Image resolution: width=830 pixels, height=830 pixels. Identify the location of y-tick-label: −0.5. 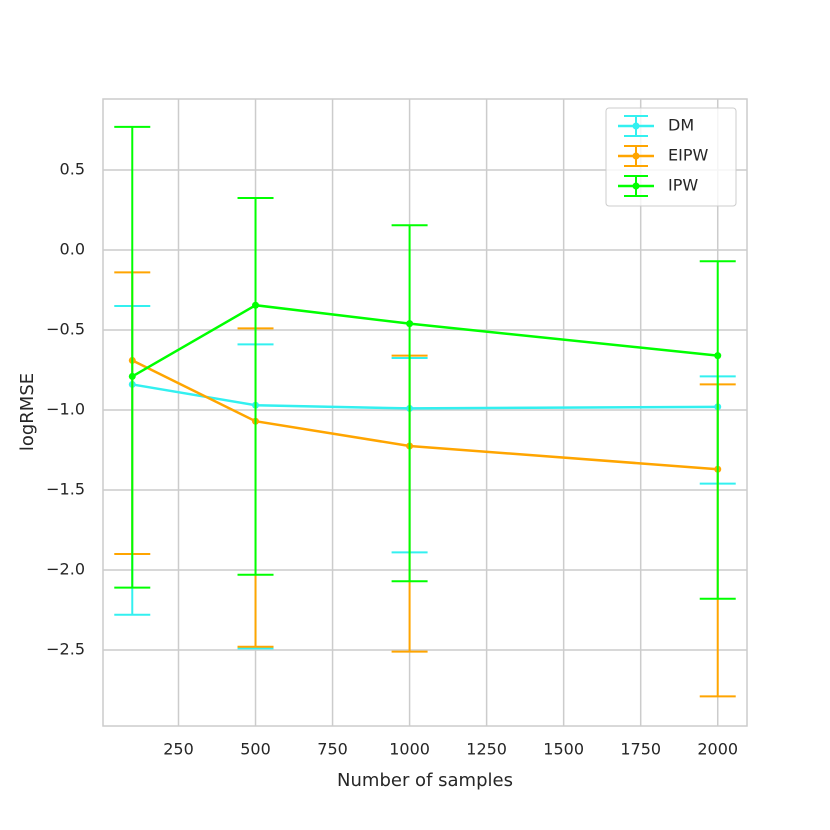
(65, 329).